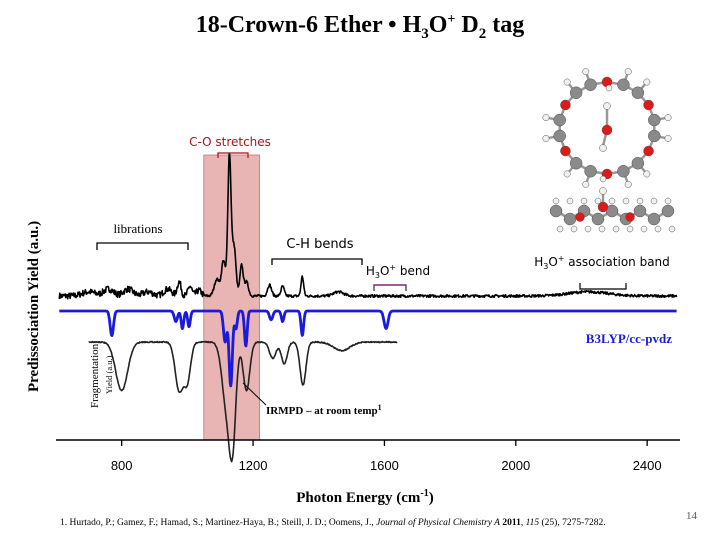  Describe the element at coordinates (398, 271) in the screenshot. I see `annotation-h3o-bend: H3O+ bend` at that location.